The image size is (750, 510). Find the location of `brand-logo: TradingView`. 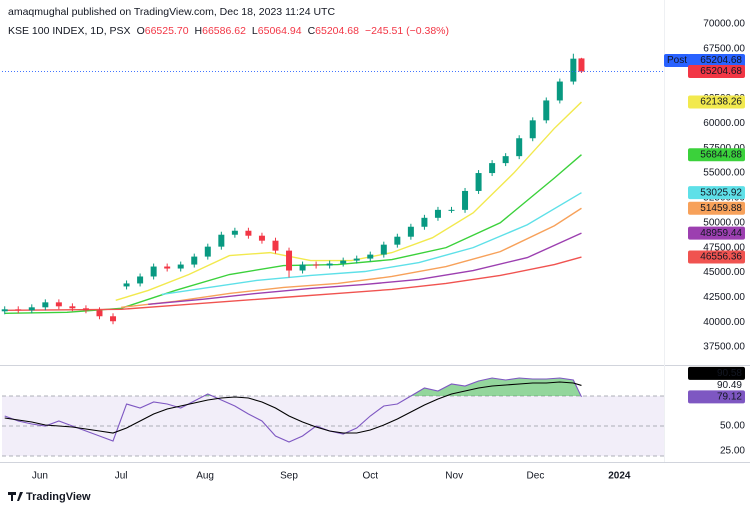

brand-logo: TradingView is located at coordinates (49, 497).